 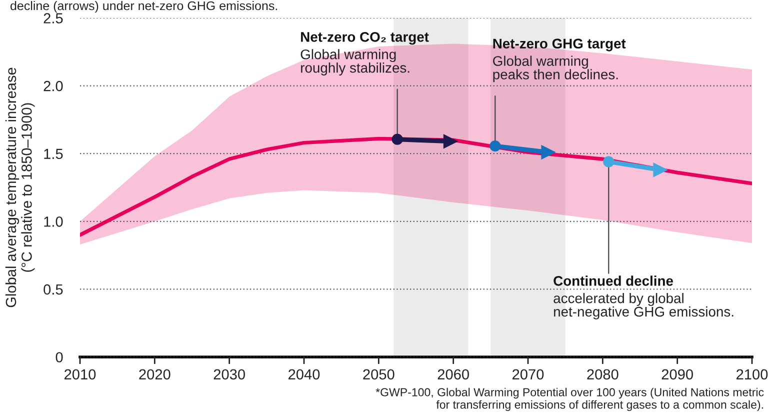 What do you see at coordinates (144, 7) in the screenshot?
I see `chart-subtitle: decline (arrows) under net-zero GHG emissions.` at bounding box center [144, 7].